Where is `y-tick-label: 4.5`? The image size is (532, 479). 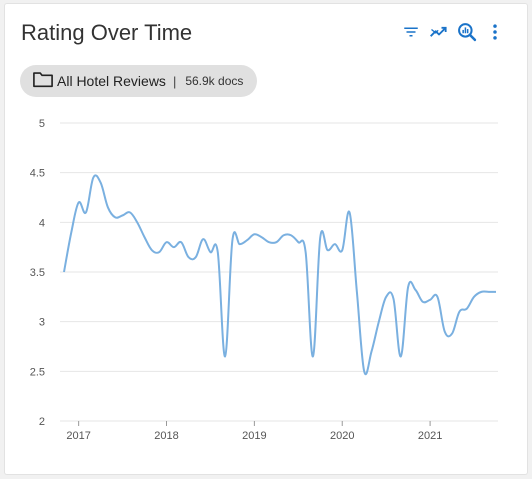
y-tick-label: 4.5 is located at coordinates (37, 174).